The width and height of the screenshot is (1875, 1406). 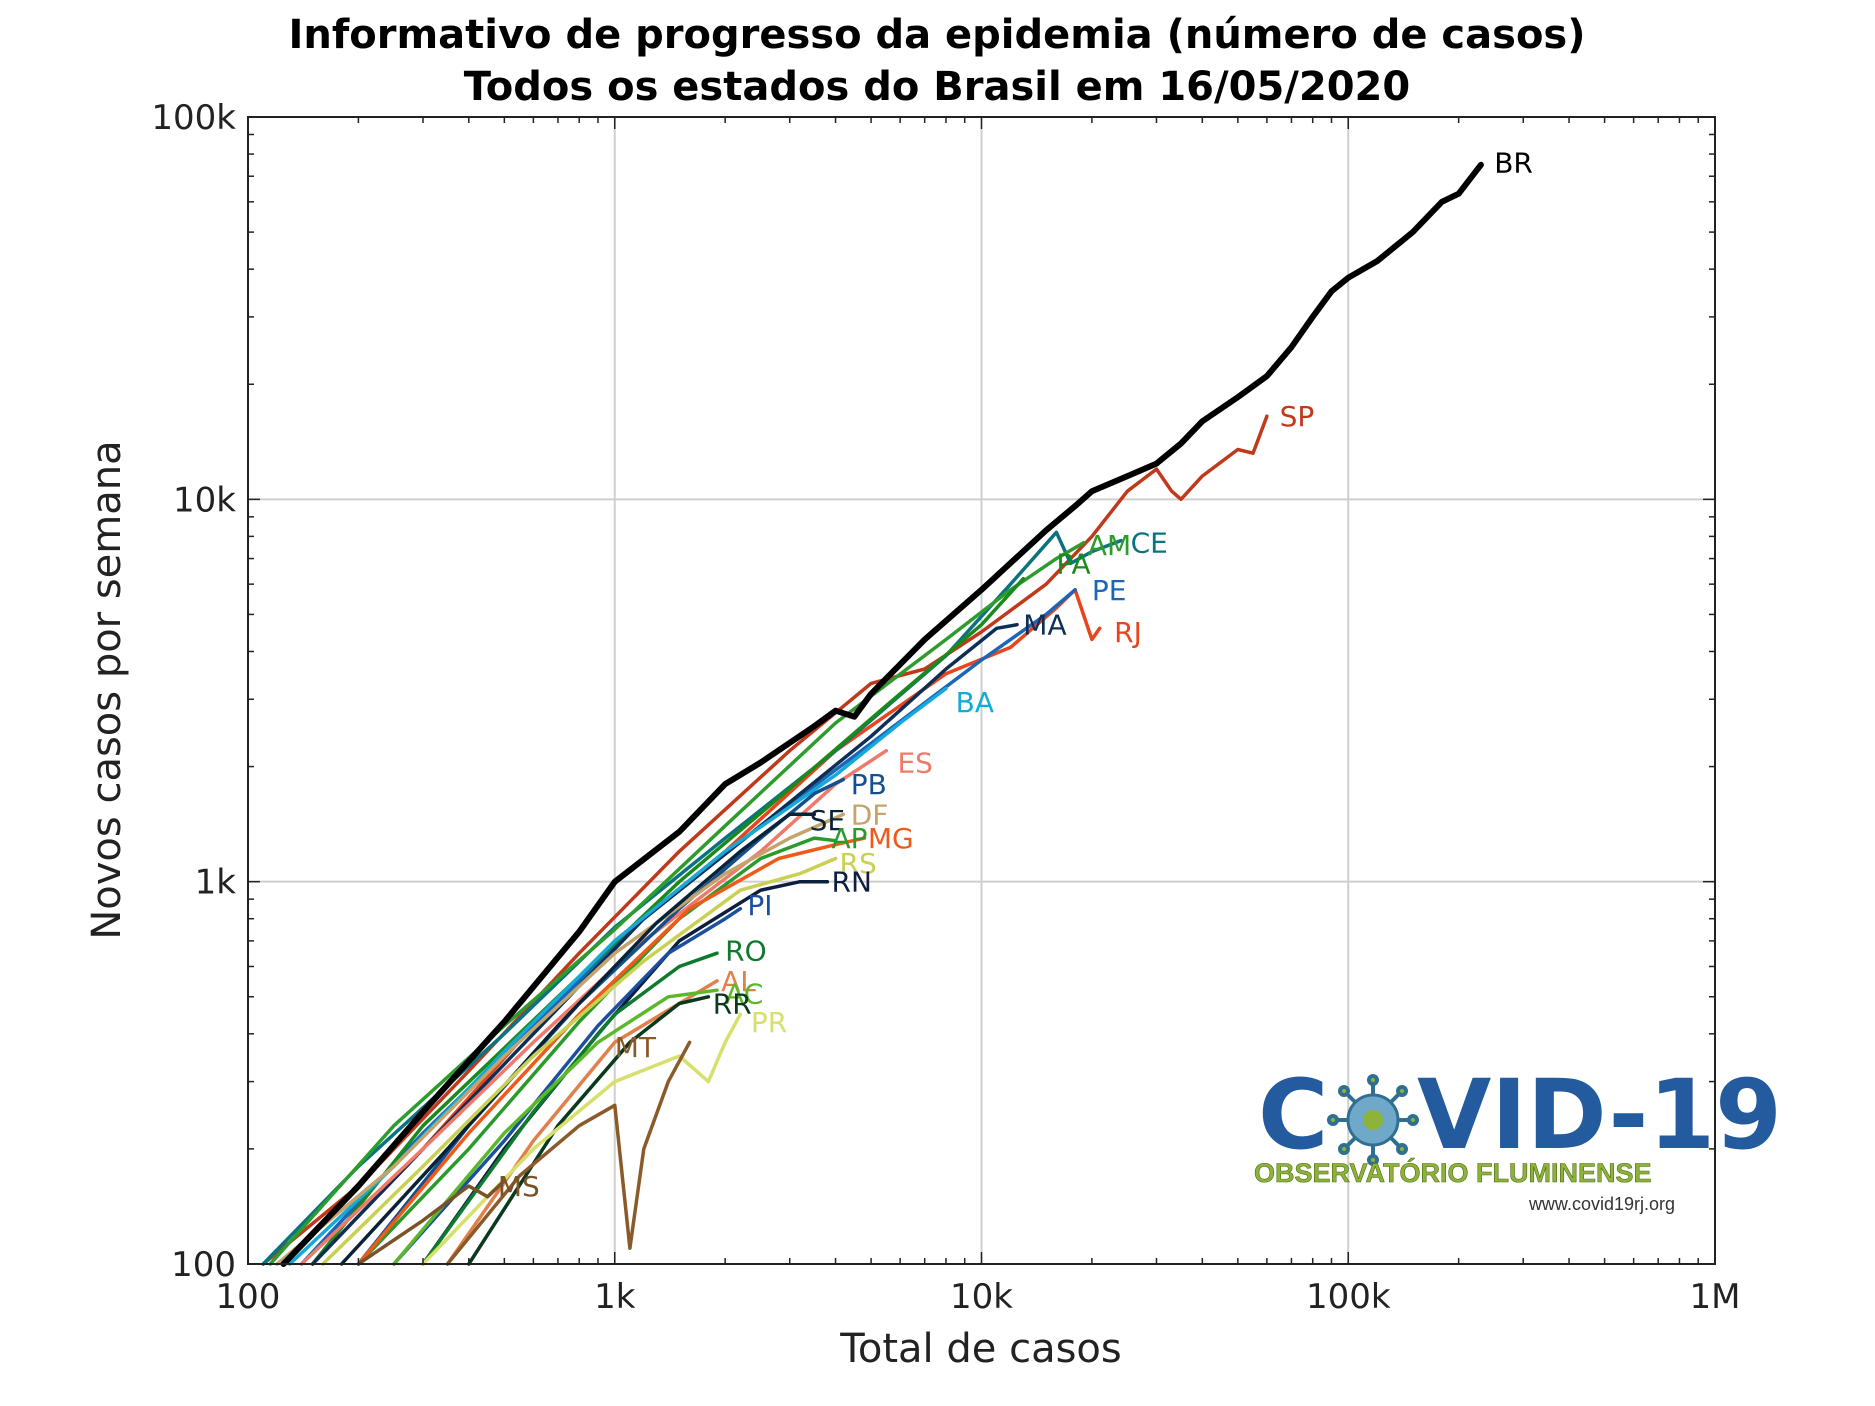 What do you see at coordinates (107, 689) in the screenshot?
I see `y-axis-label: Novos casos por semana` at bounding box center [107, 689].